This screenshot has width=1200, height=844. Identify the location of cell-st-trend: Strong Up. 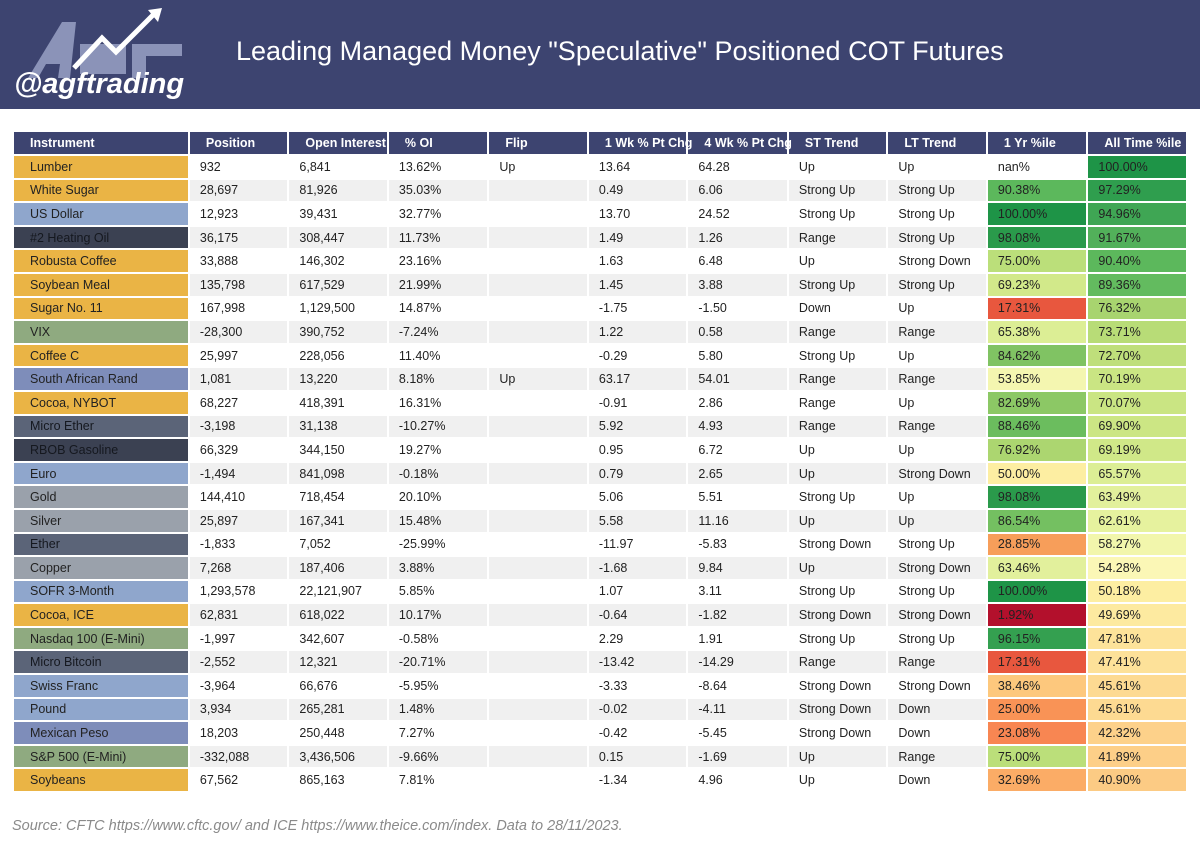
(837, 215).